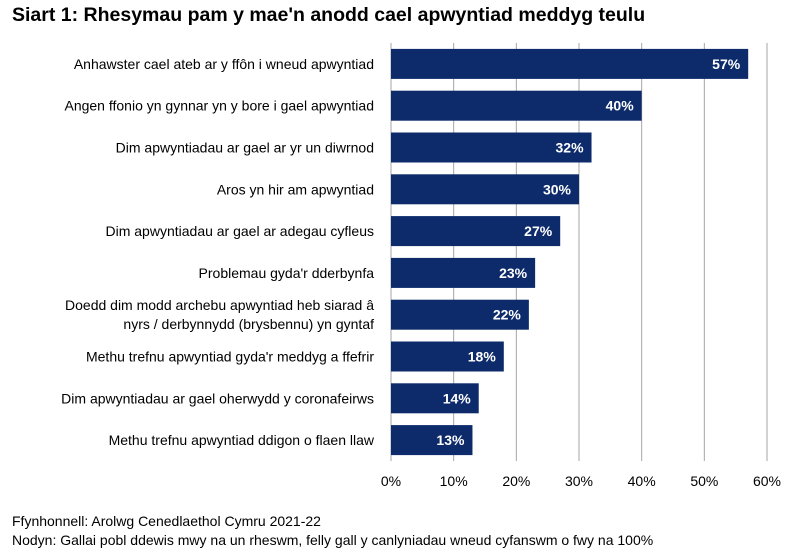  What do you see at coordinates (513, 273) in the screenshot?
I see `bar-value-label: 23%` at bounding box center [513, 273].